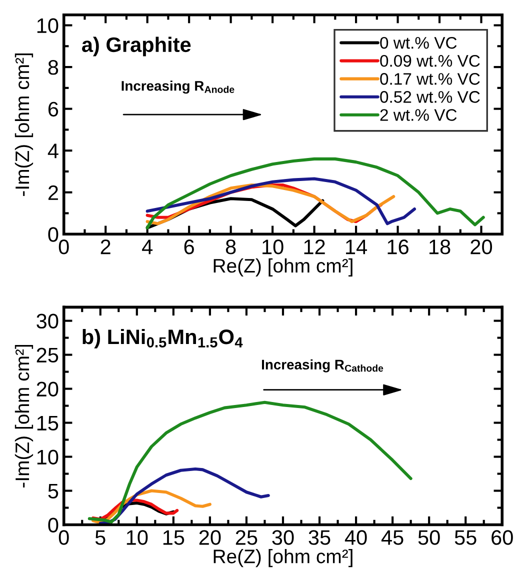 The height and width of the screenshot is (571, 515). I want to click on y-tick-label: 6, so click(53, 109).